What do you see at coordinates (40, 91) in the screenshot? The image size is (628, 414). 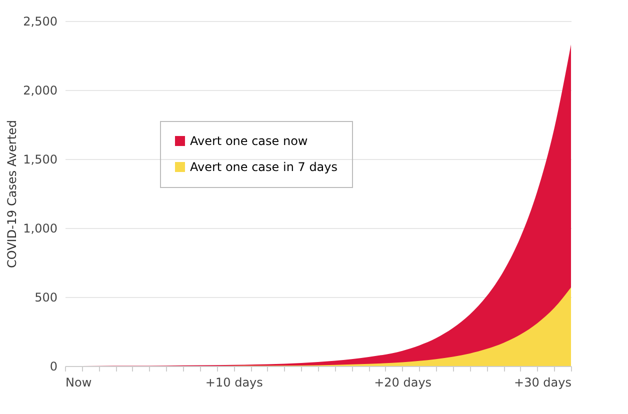 I see `y-tick-label: 2,000` at bounding box center [40, 91].